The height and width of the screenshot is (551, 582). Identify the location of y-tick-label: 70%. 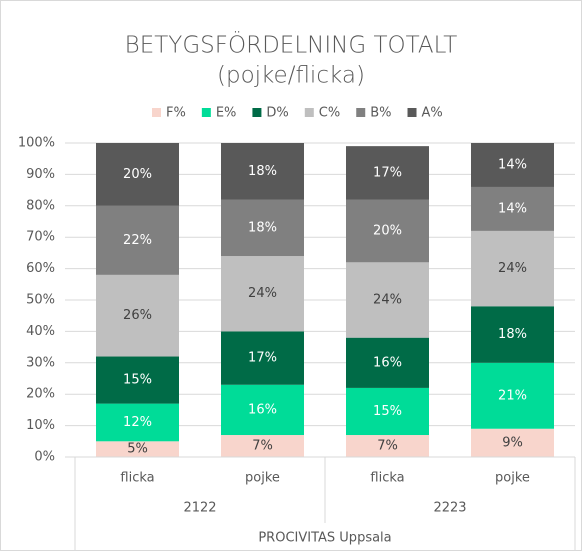
(40, 237).